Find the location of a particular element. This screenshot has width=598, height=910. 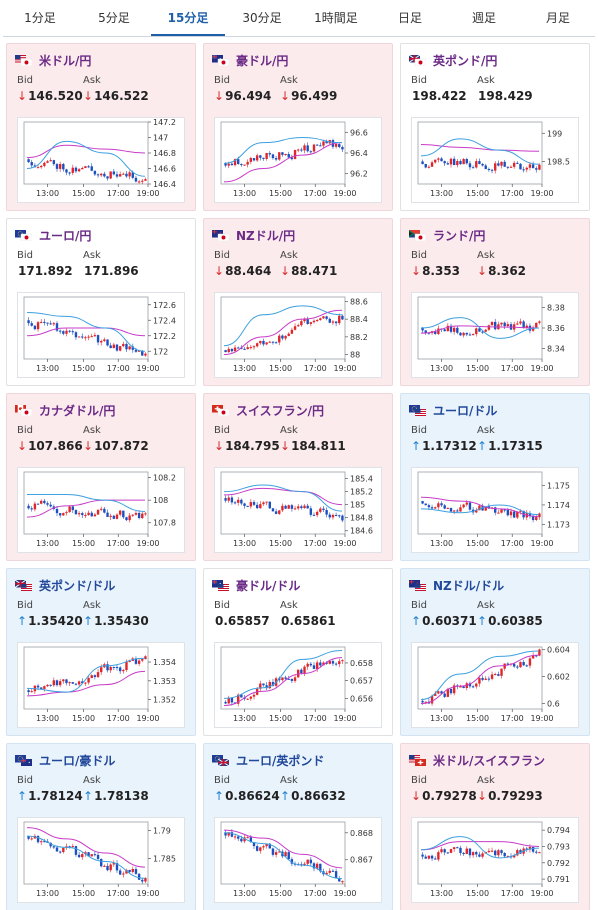

tab-7: 月足 is located at coordinates (557, 18).